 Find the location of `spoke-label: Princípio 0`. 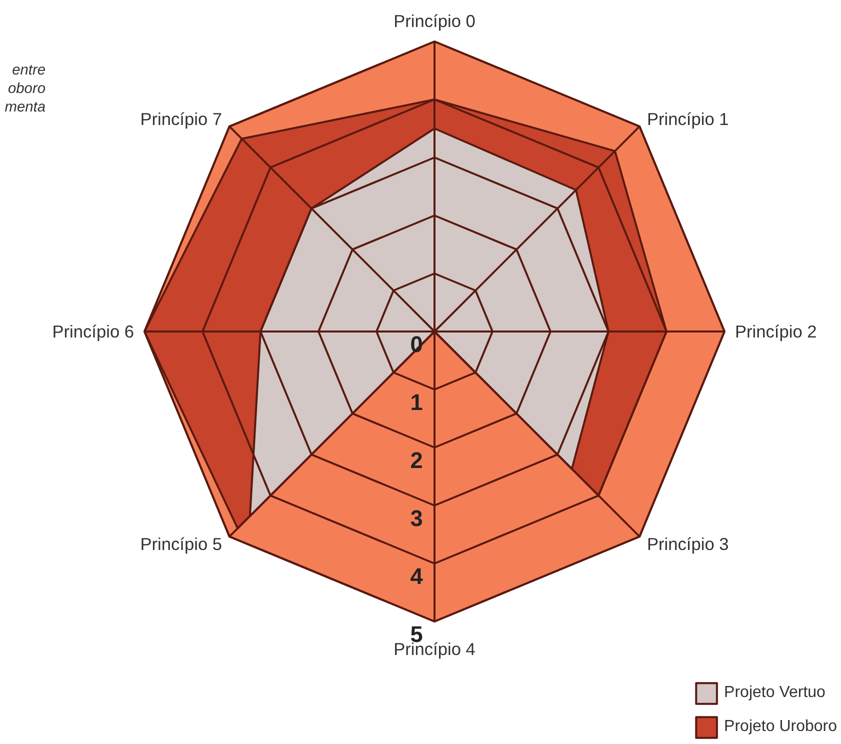

spoke-label: Princípio 0 is located at coordinates (435, 21).